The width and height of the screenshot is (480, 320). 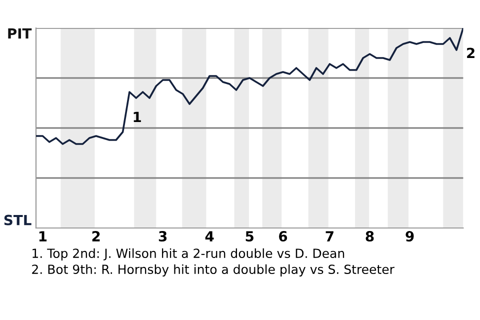 What do you see at coordinates (330, 236) in the screenshot?
I see `x-tick-label: 7` at bounding box center [330, 236].